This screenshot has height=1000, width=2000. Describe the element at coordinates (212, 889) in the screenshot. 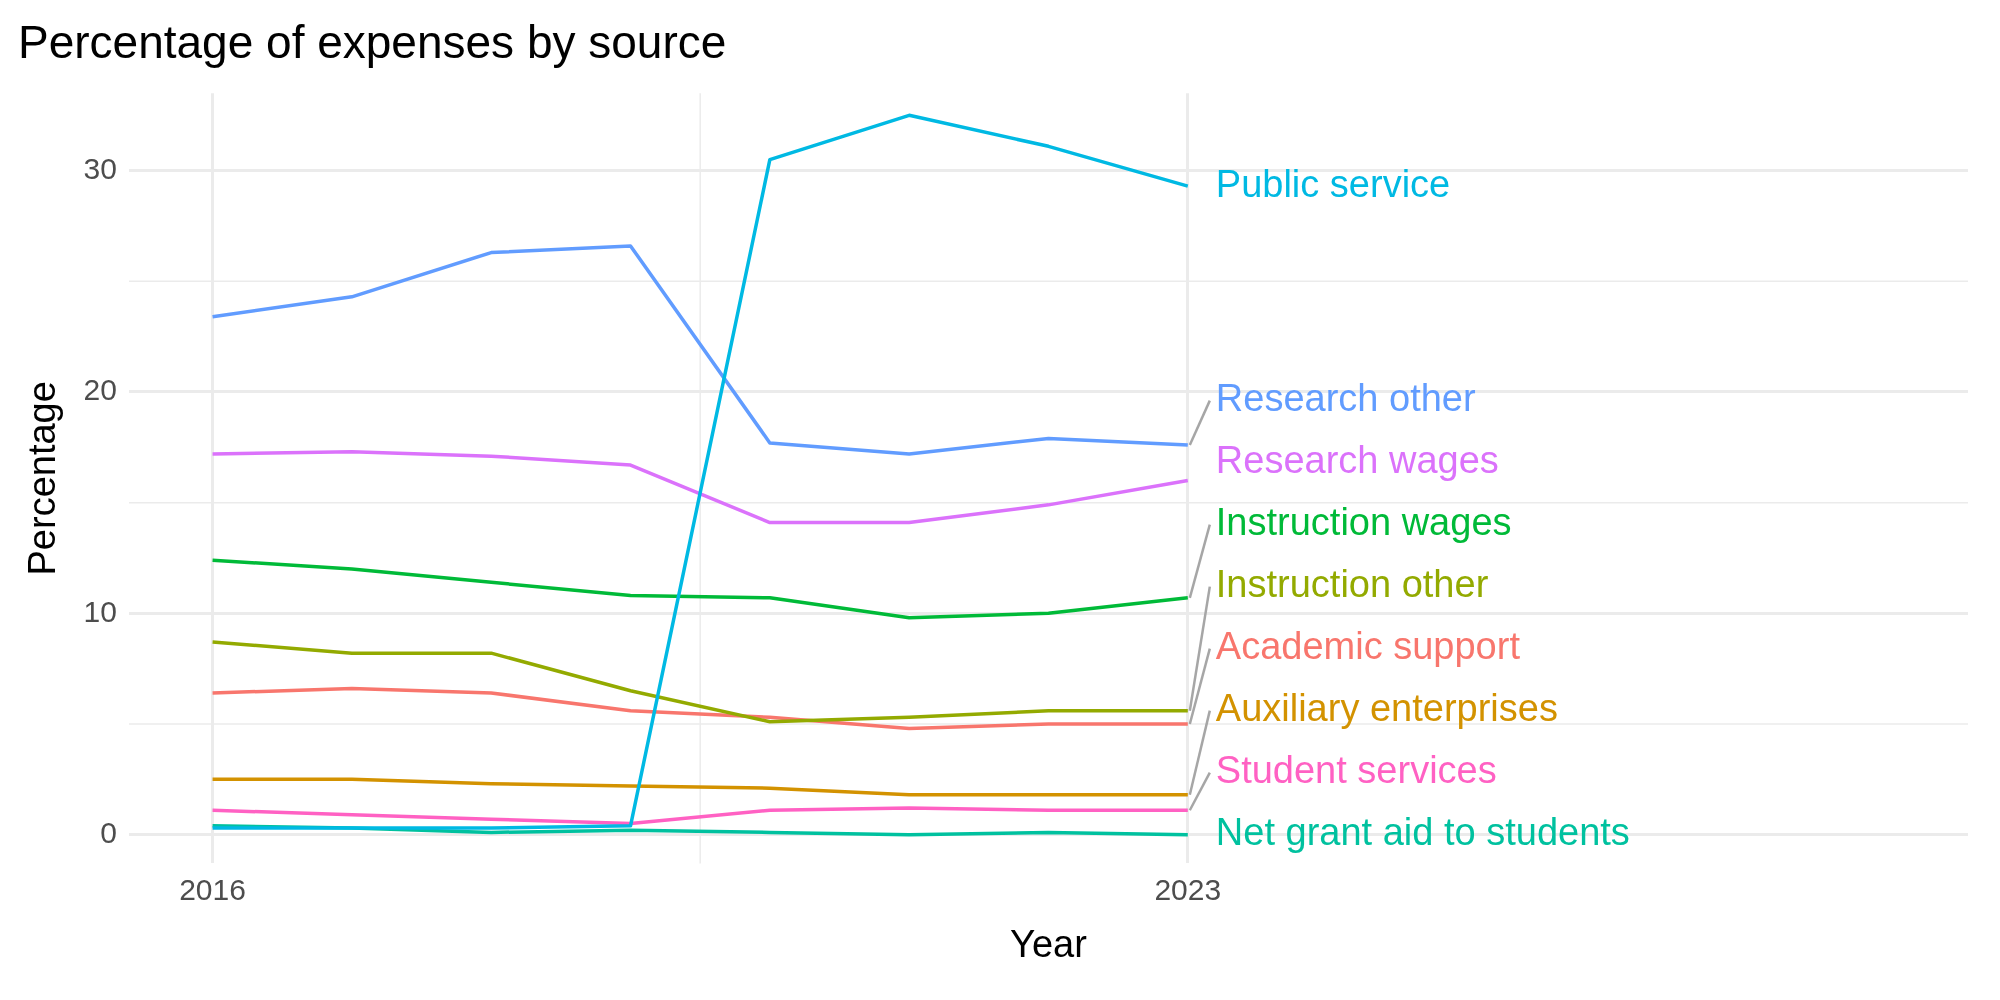

I see `x-tick-label: 2016` at that location.